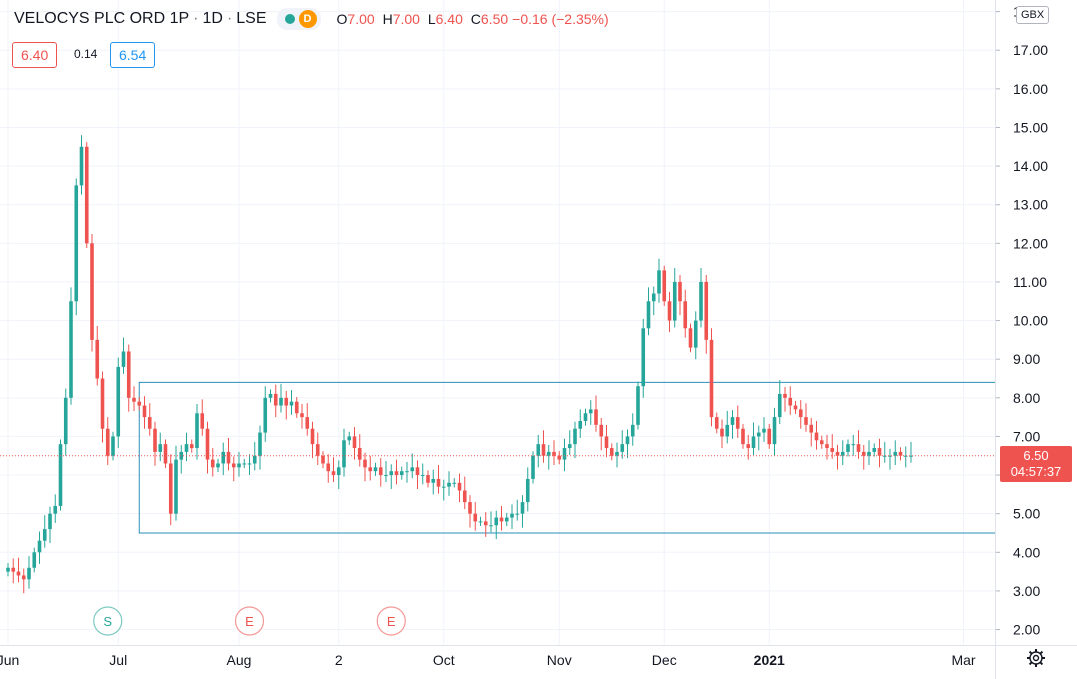  Describe the element at coordinates (298, 19) in the screenshot. I see `market-status-pill: D` at that location.